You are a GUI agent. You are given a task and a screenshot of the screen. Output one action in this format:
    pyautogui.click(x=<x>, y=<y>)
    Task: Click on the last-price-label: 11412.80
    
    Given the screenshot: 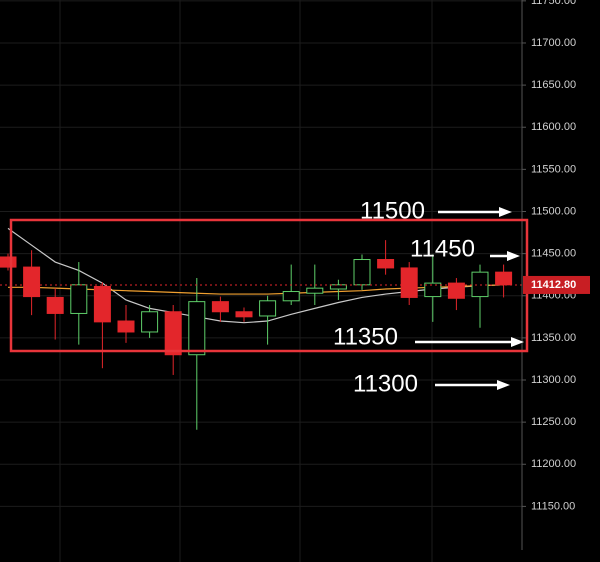 What is the action you would take?
    pyautogui.click(x=553, y=285)
    